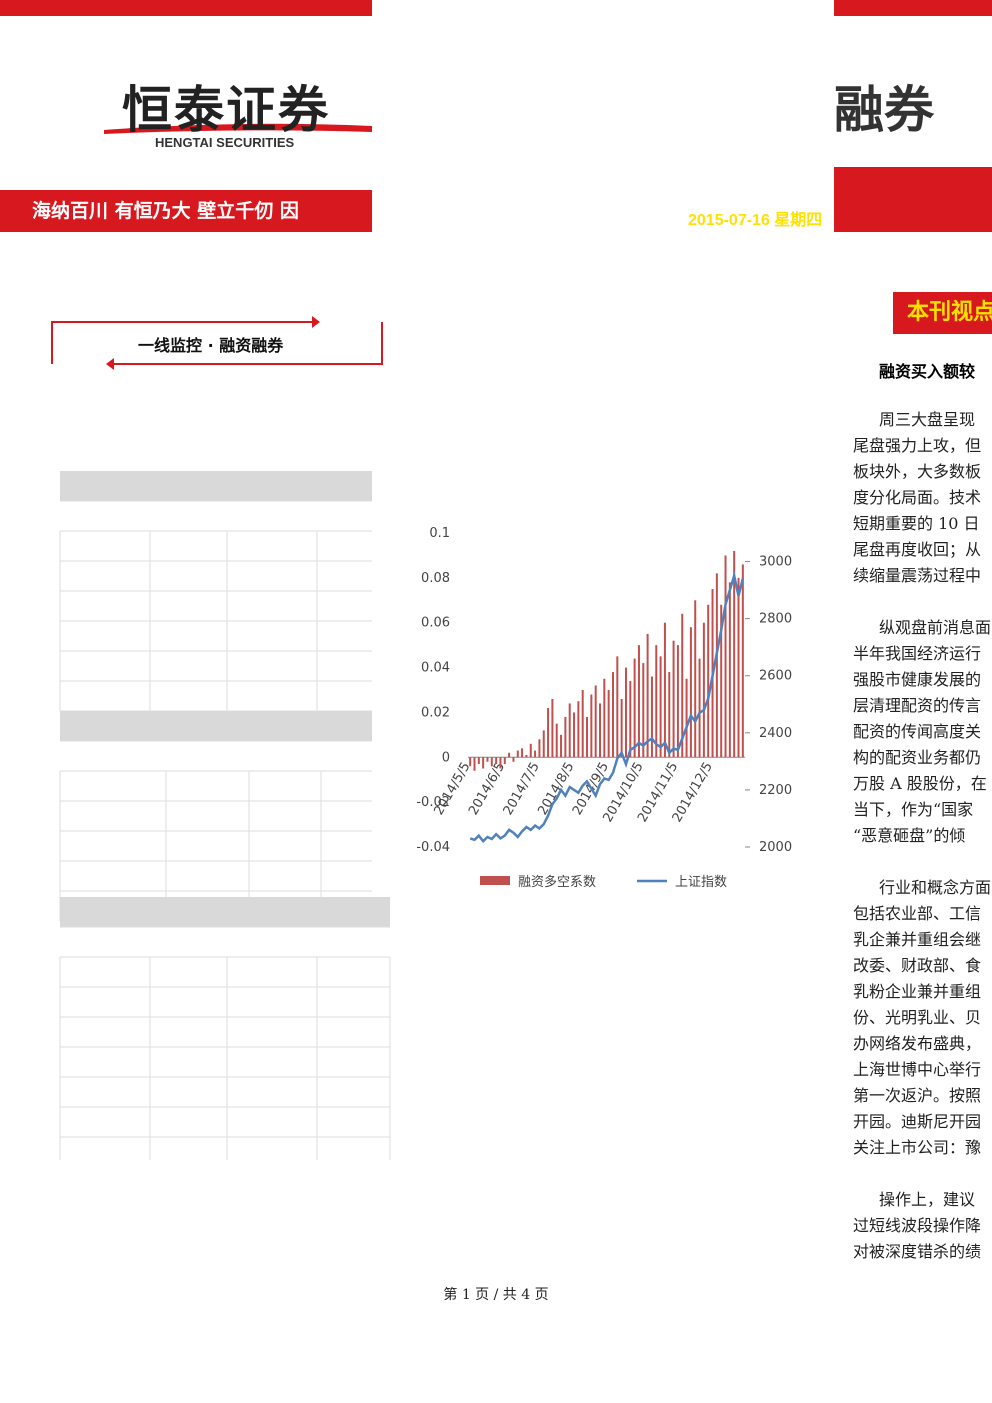  Describe the element at coordinates (913, 809) in the screenshot. I see `text-line: 当下，作为“国家` at that location.